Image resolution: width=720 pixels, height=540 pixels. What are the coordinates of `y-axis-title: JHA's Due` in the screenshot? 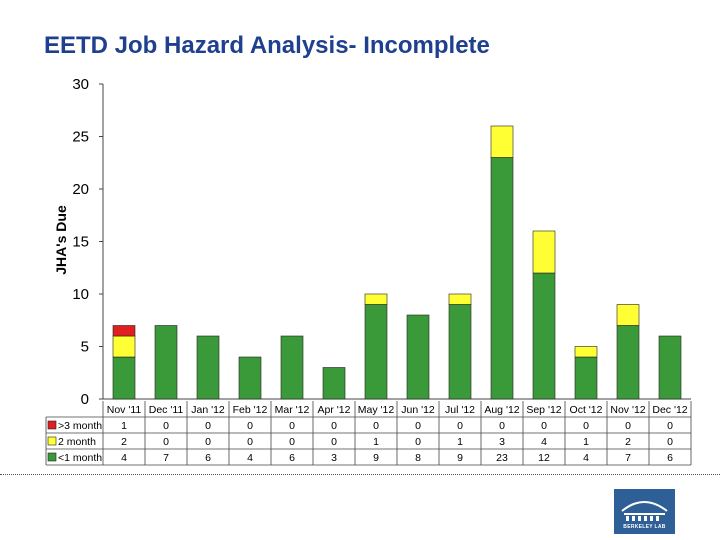 It's located at (61, 240).